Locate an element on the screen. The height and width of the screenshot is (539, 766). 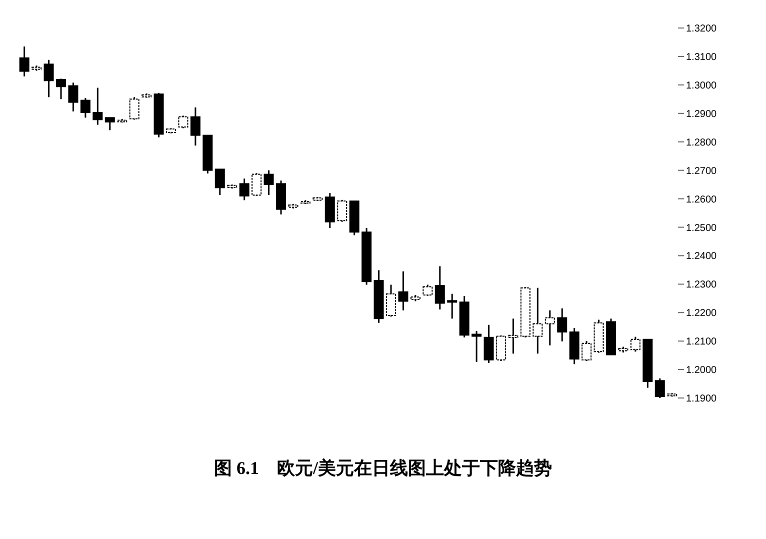
text: 图 6.1 欧元/美元在日线图上处于下降趋势 is located at coordinates (382, 468).